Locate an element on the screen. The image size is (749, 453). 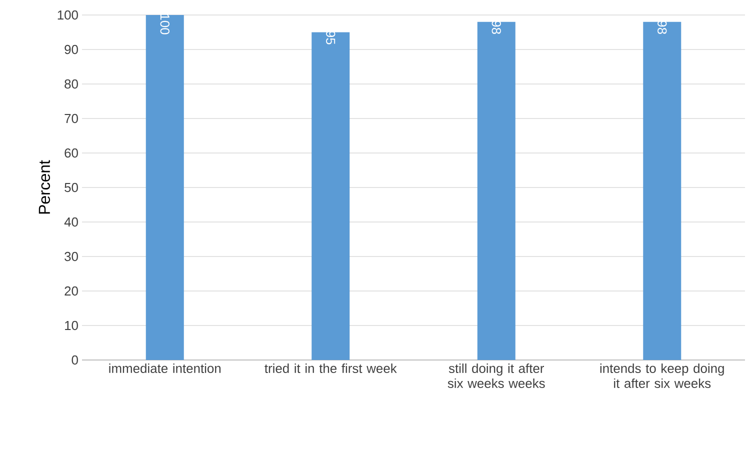
y-tick-label: 20 is located at coordinates (71, 291).